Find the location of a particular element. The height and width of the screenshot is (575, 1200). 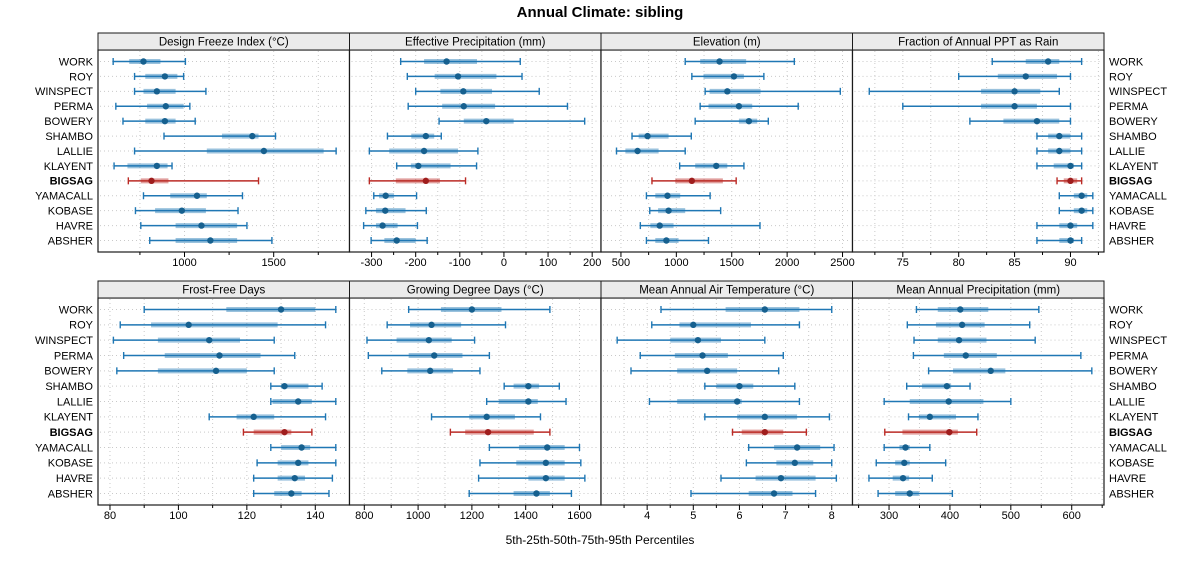

panel-header-label: Elevation (m) is located at coordinates (727, 43).